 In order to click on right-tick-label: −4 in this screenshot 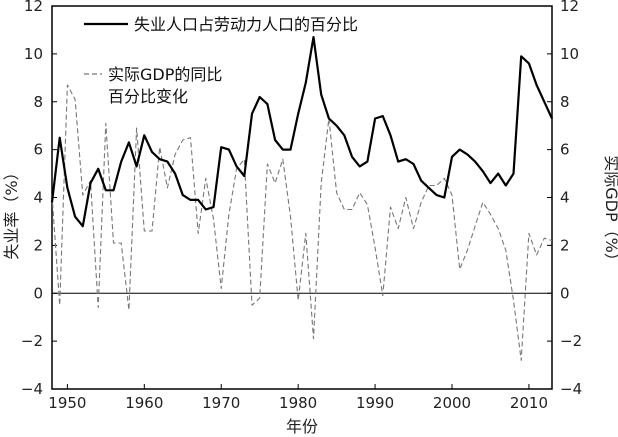, I will do `click(571, 389)`.